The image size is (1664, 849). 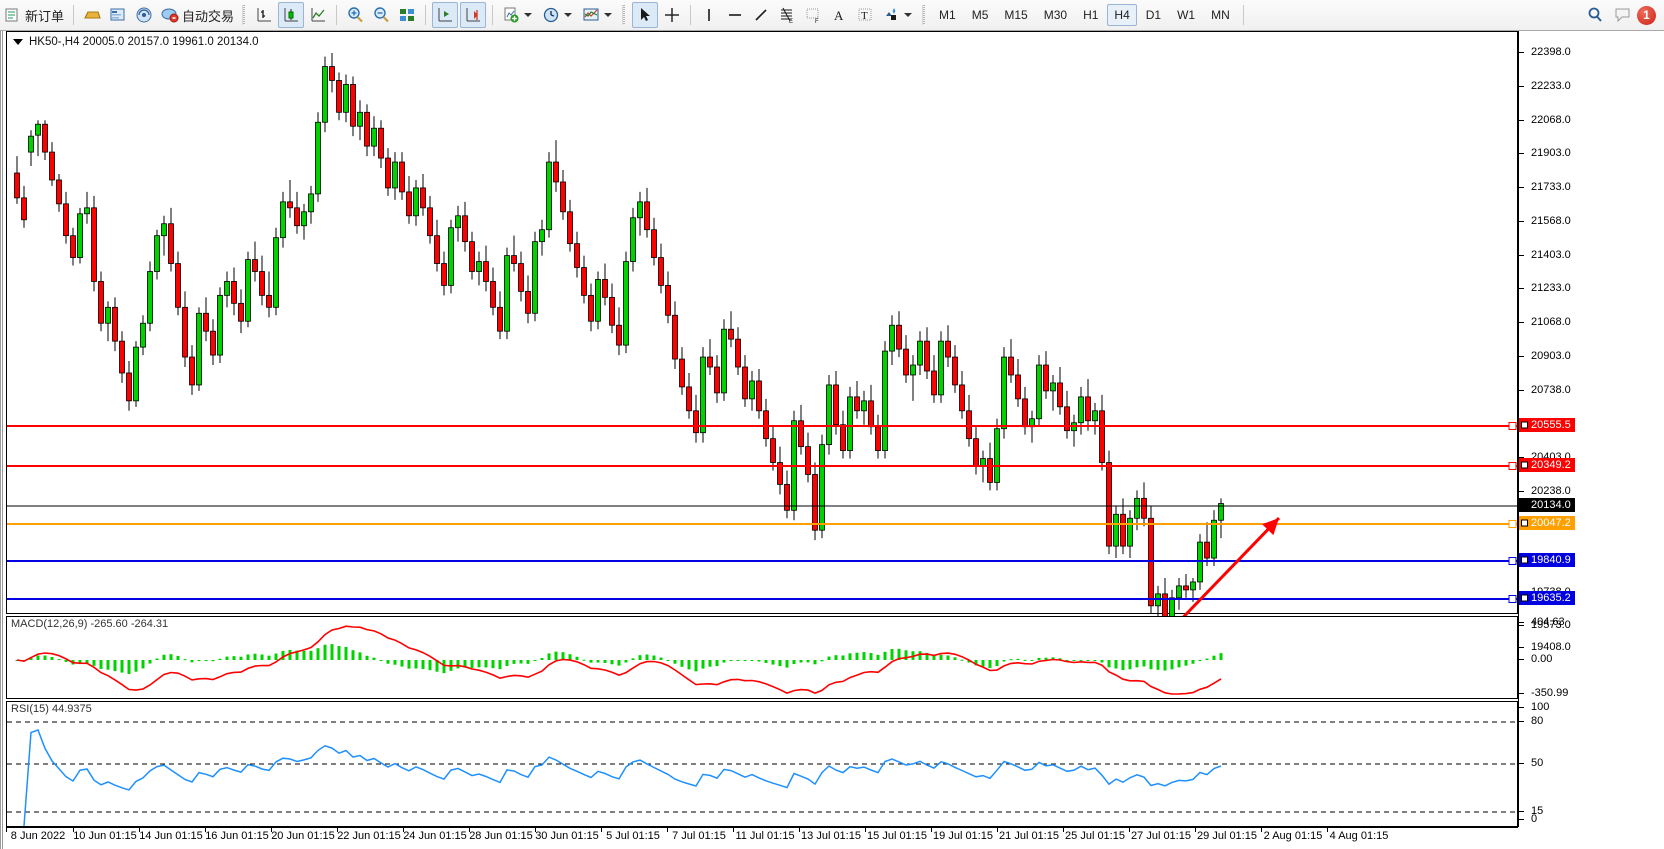 I want to click on terminal-button, so click(x=118, y=15).